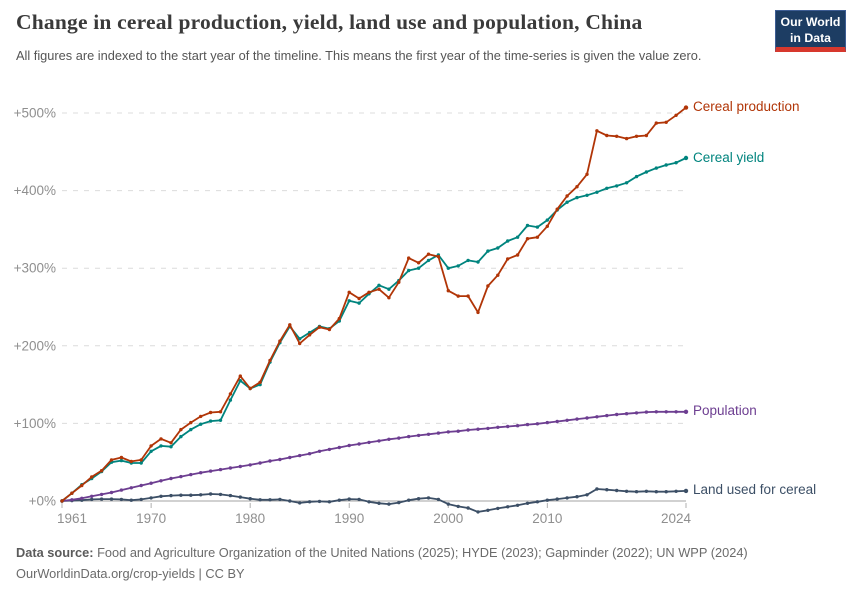 Image resolution: width=850 pixels, height=600 pixels. What do you see at coordinates (35, 345) in the screenshot?
I see `y-axis-label--200-: +200%` at bounding box center [35, 345].